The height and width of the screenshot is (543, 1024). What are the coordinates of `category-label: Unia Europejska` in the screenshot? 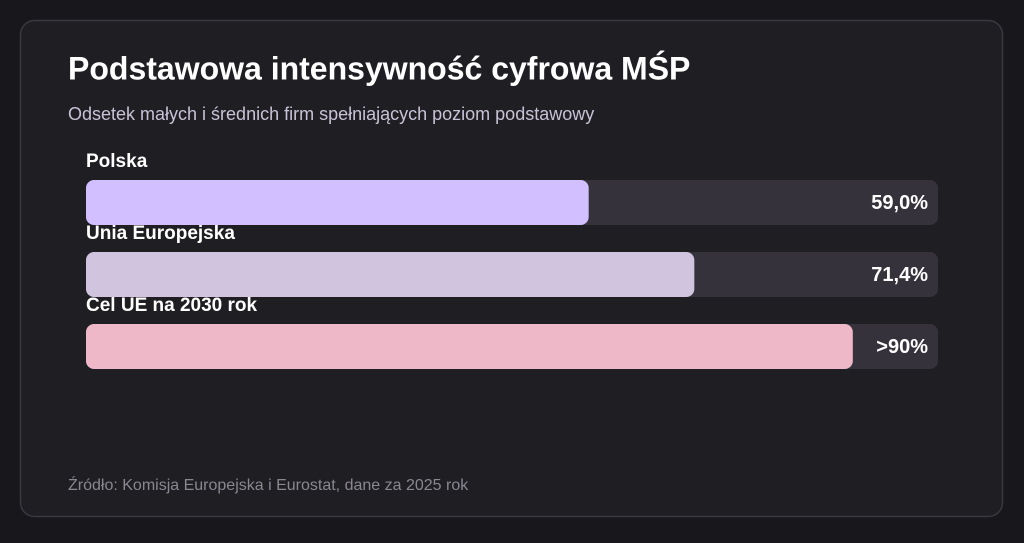 It's located at (160, 233).